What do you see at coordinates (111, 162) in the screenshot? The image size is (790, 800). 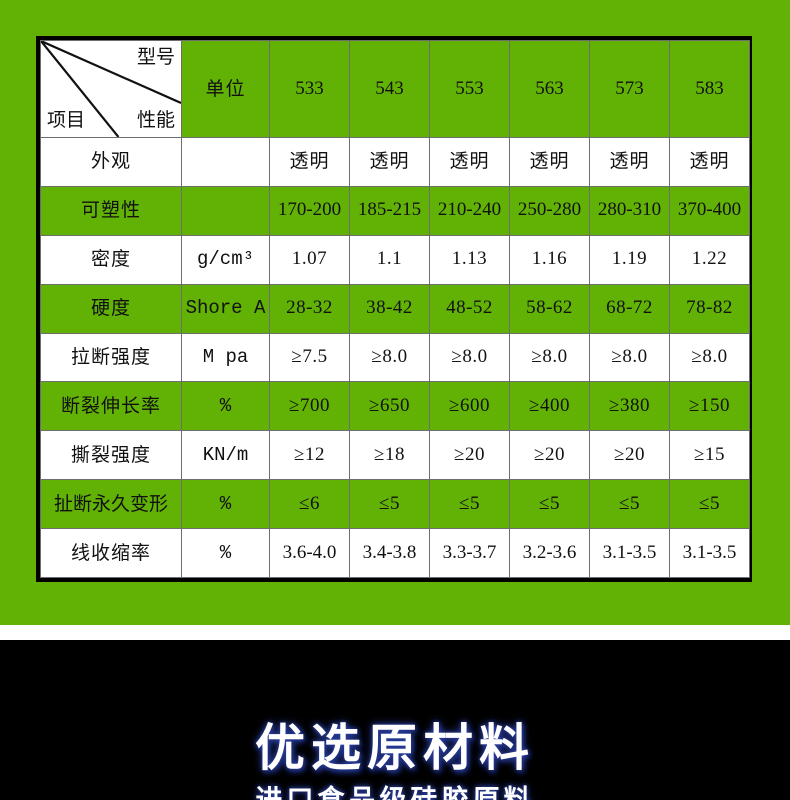 I see `row-item-label: 外观` at bounding box center [111, 162].